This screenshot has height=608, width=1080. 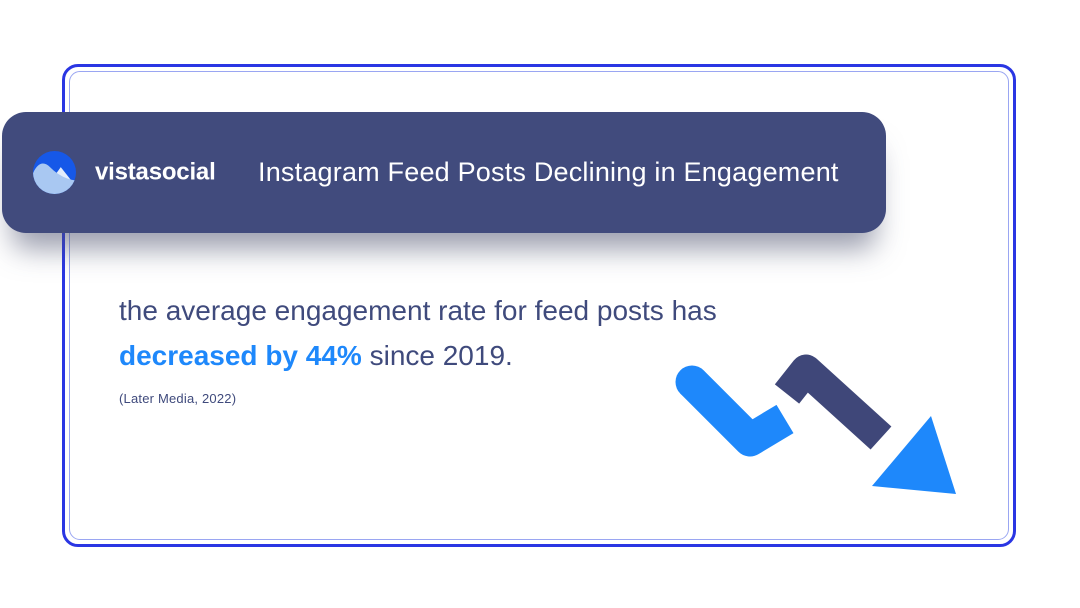 I want to click on vistasocial-logo-icon, so click(x=54, y=172).